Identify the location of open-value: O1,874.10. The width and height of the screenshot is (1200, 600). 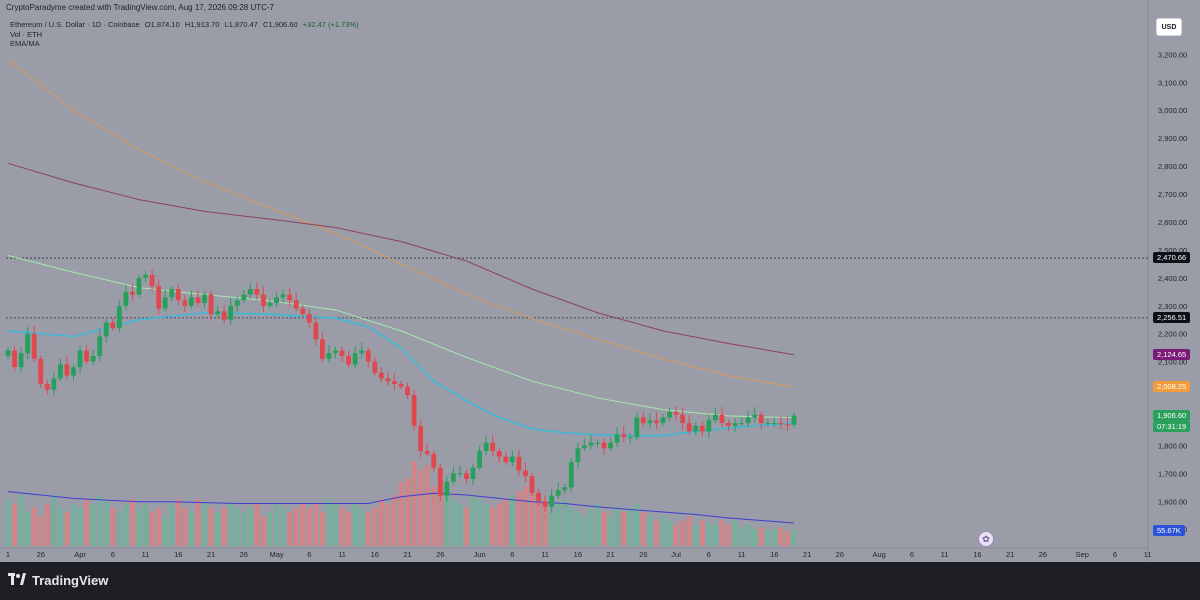
(162, 24).